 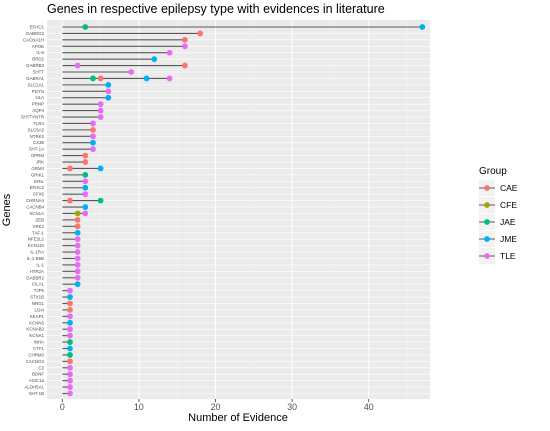 I want to click on point-GABRA1-CAE, so click(x=100, y=78).